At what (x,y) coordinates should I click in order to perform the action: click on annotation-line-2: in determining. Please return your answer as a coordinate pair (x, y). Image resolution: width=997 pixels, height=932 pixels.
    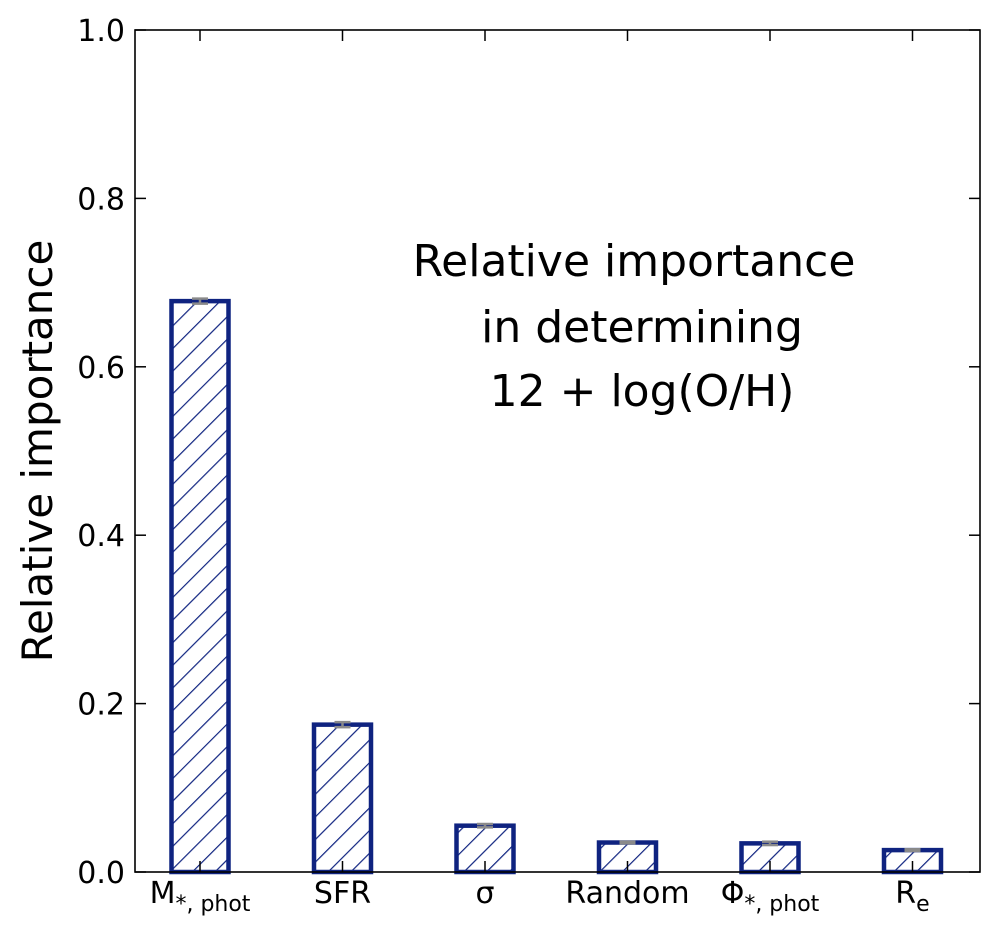
    Looking at the image, I should click on (642, 327).